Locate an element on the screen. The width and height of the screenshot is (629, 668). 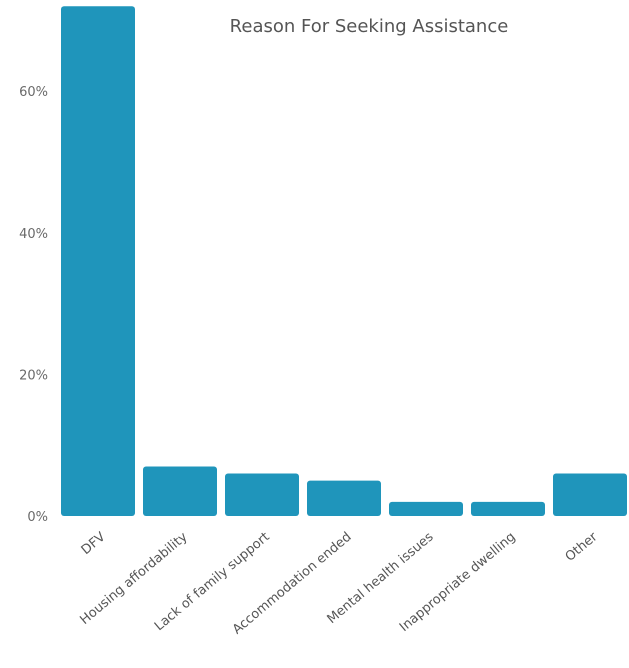
chart-title: Reason For Seeking Assistance is located at coordinates (369, 26).